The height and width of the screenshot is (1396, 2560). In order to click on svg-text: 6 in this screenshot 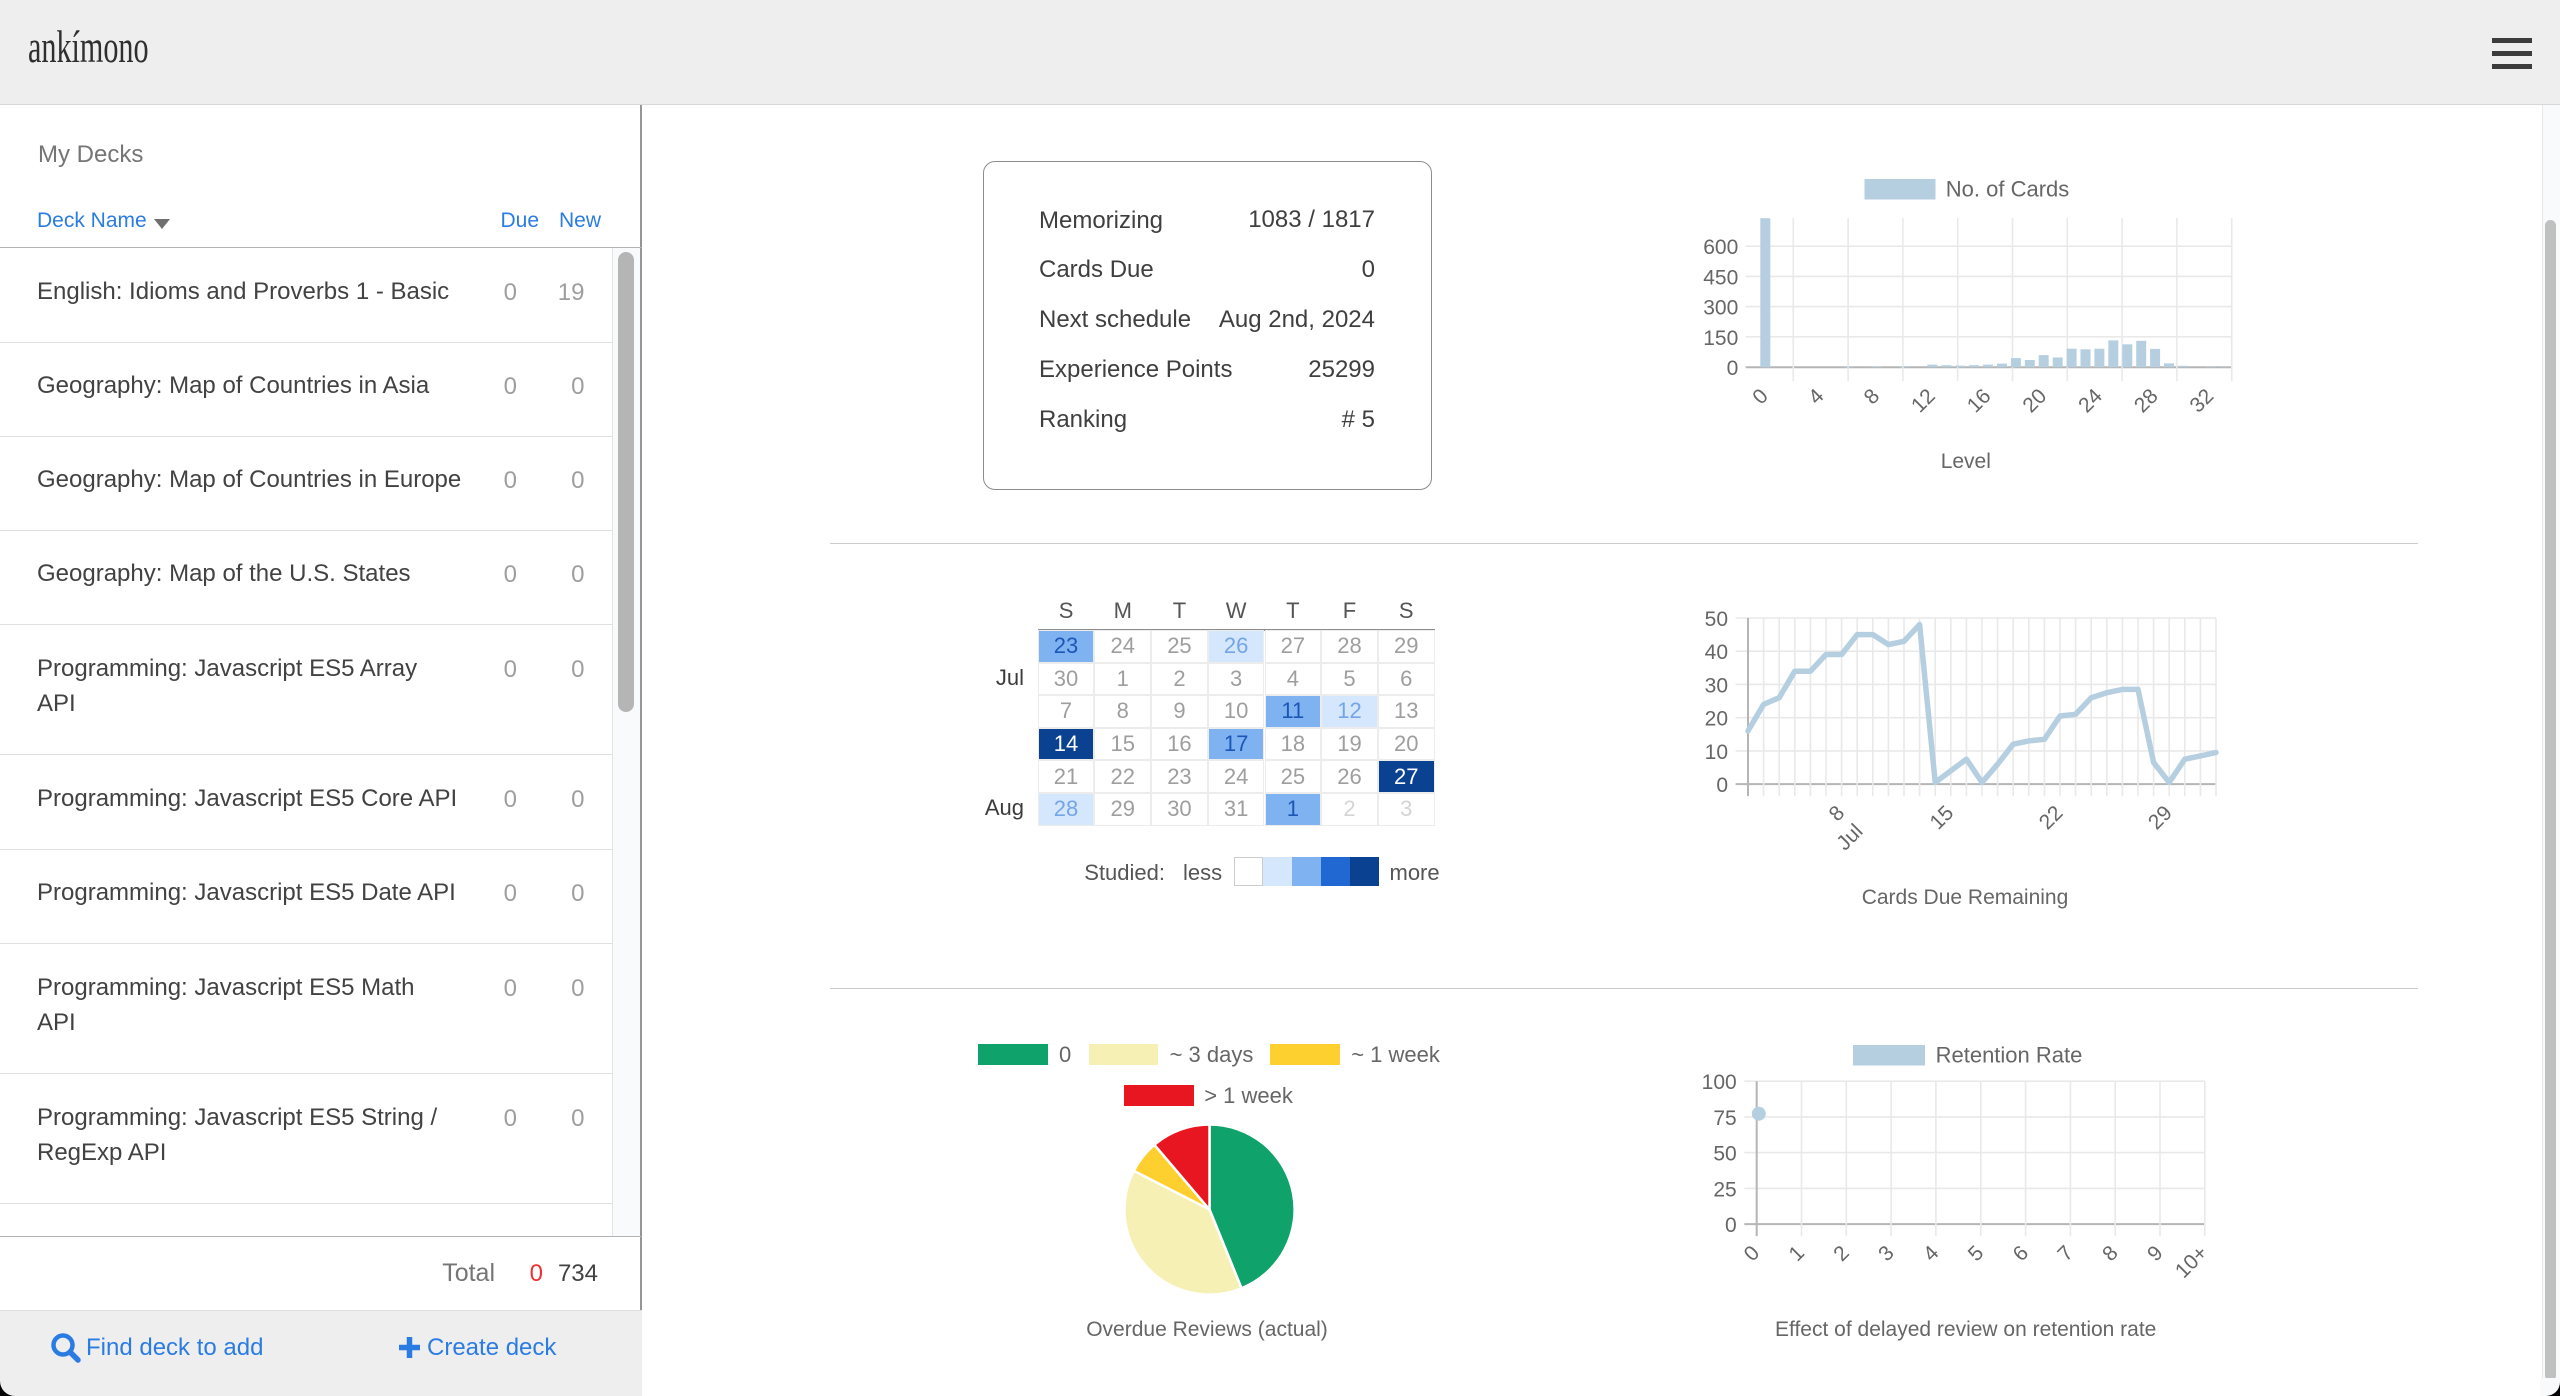, I will do `click(2021, 1253)`.